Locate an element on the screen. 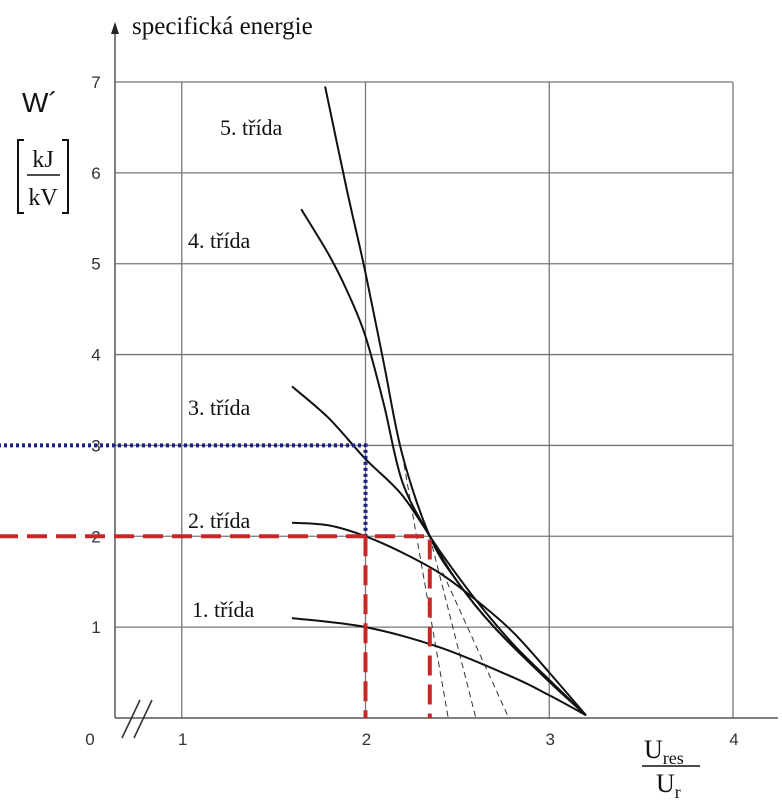  y-tick-label: 4 is located at coordinates (95, 355).